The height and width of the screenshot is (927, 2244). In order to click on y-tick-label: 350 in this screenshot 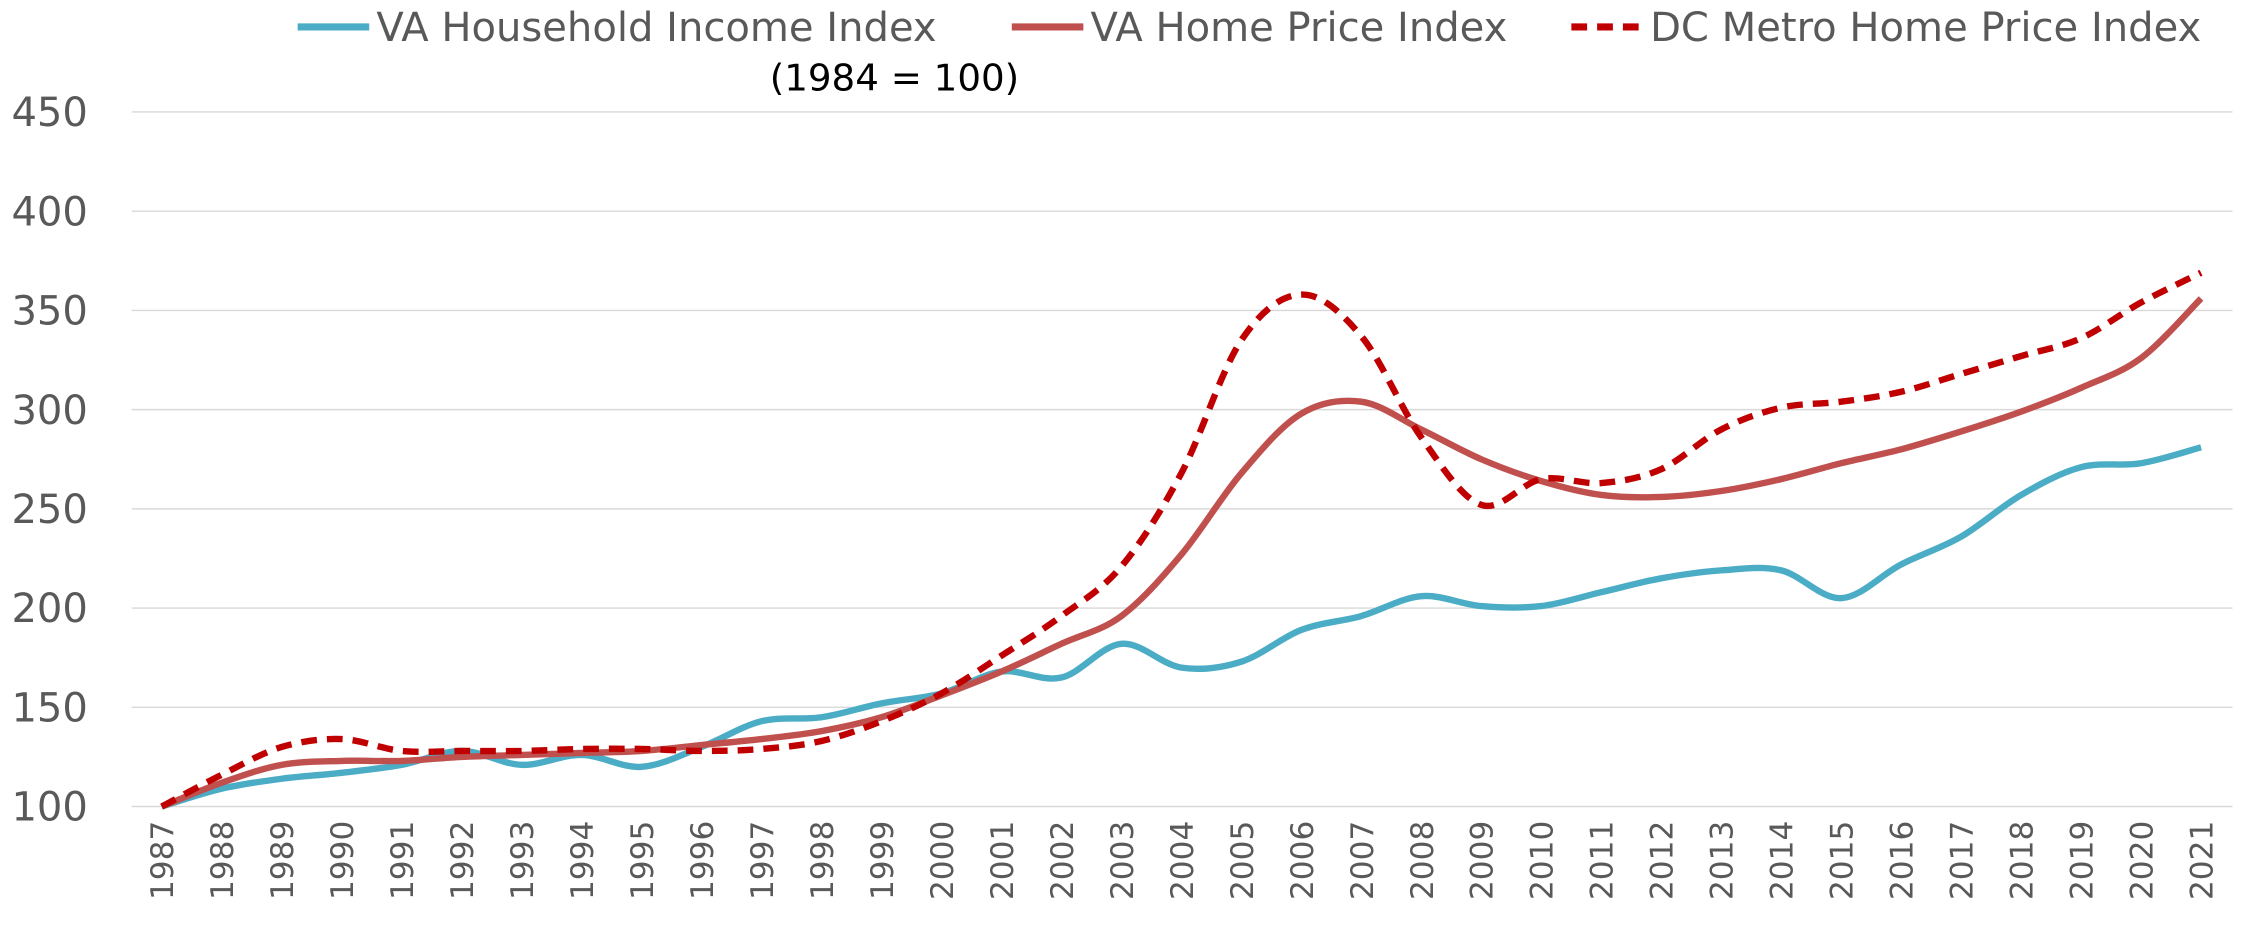, I will do `click(49, 312)`.